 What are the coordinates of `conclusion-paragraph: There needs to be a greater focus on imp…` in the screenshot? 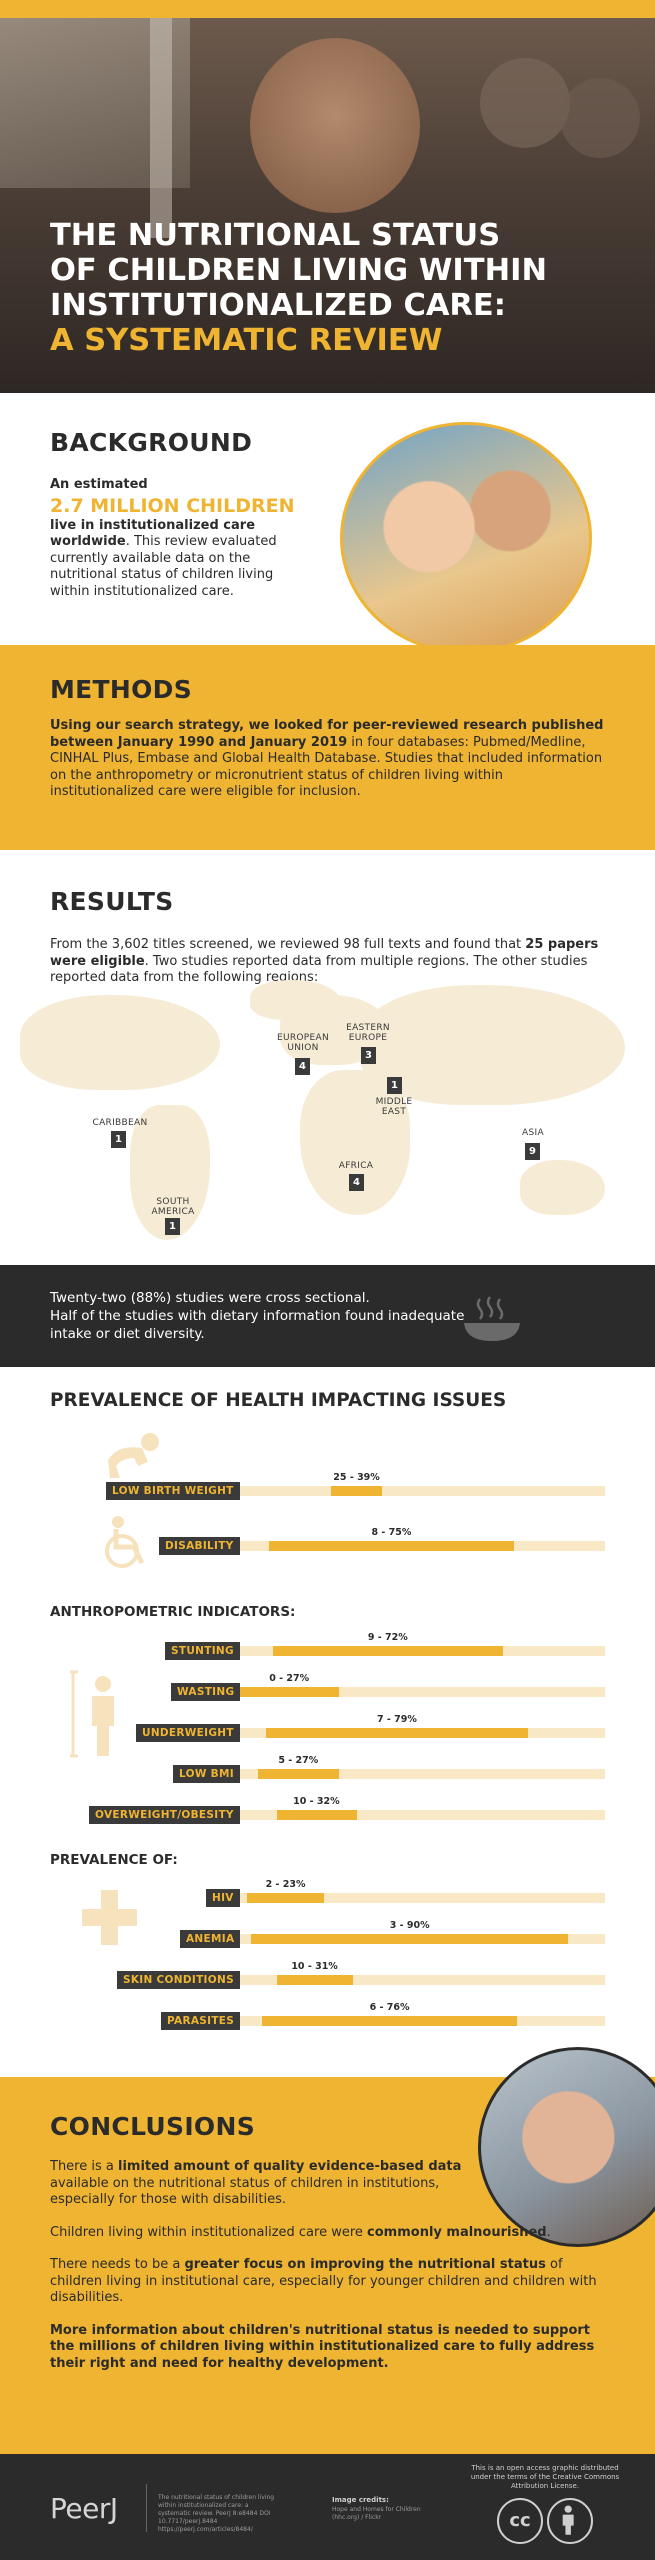 It's located at (325, 2282).